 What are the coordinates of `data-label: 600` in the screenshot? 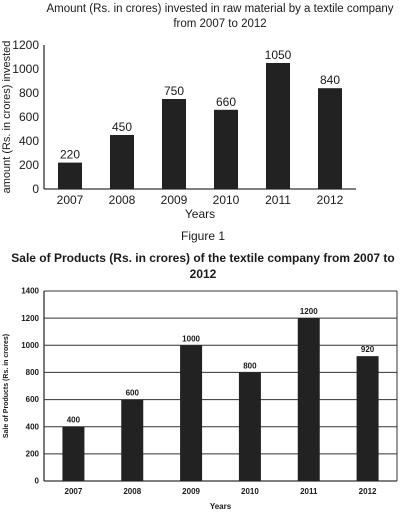 It's located at (133, 393).